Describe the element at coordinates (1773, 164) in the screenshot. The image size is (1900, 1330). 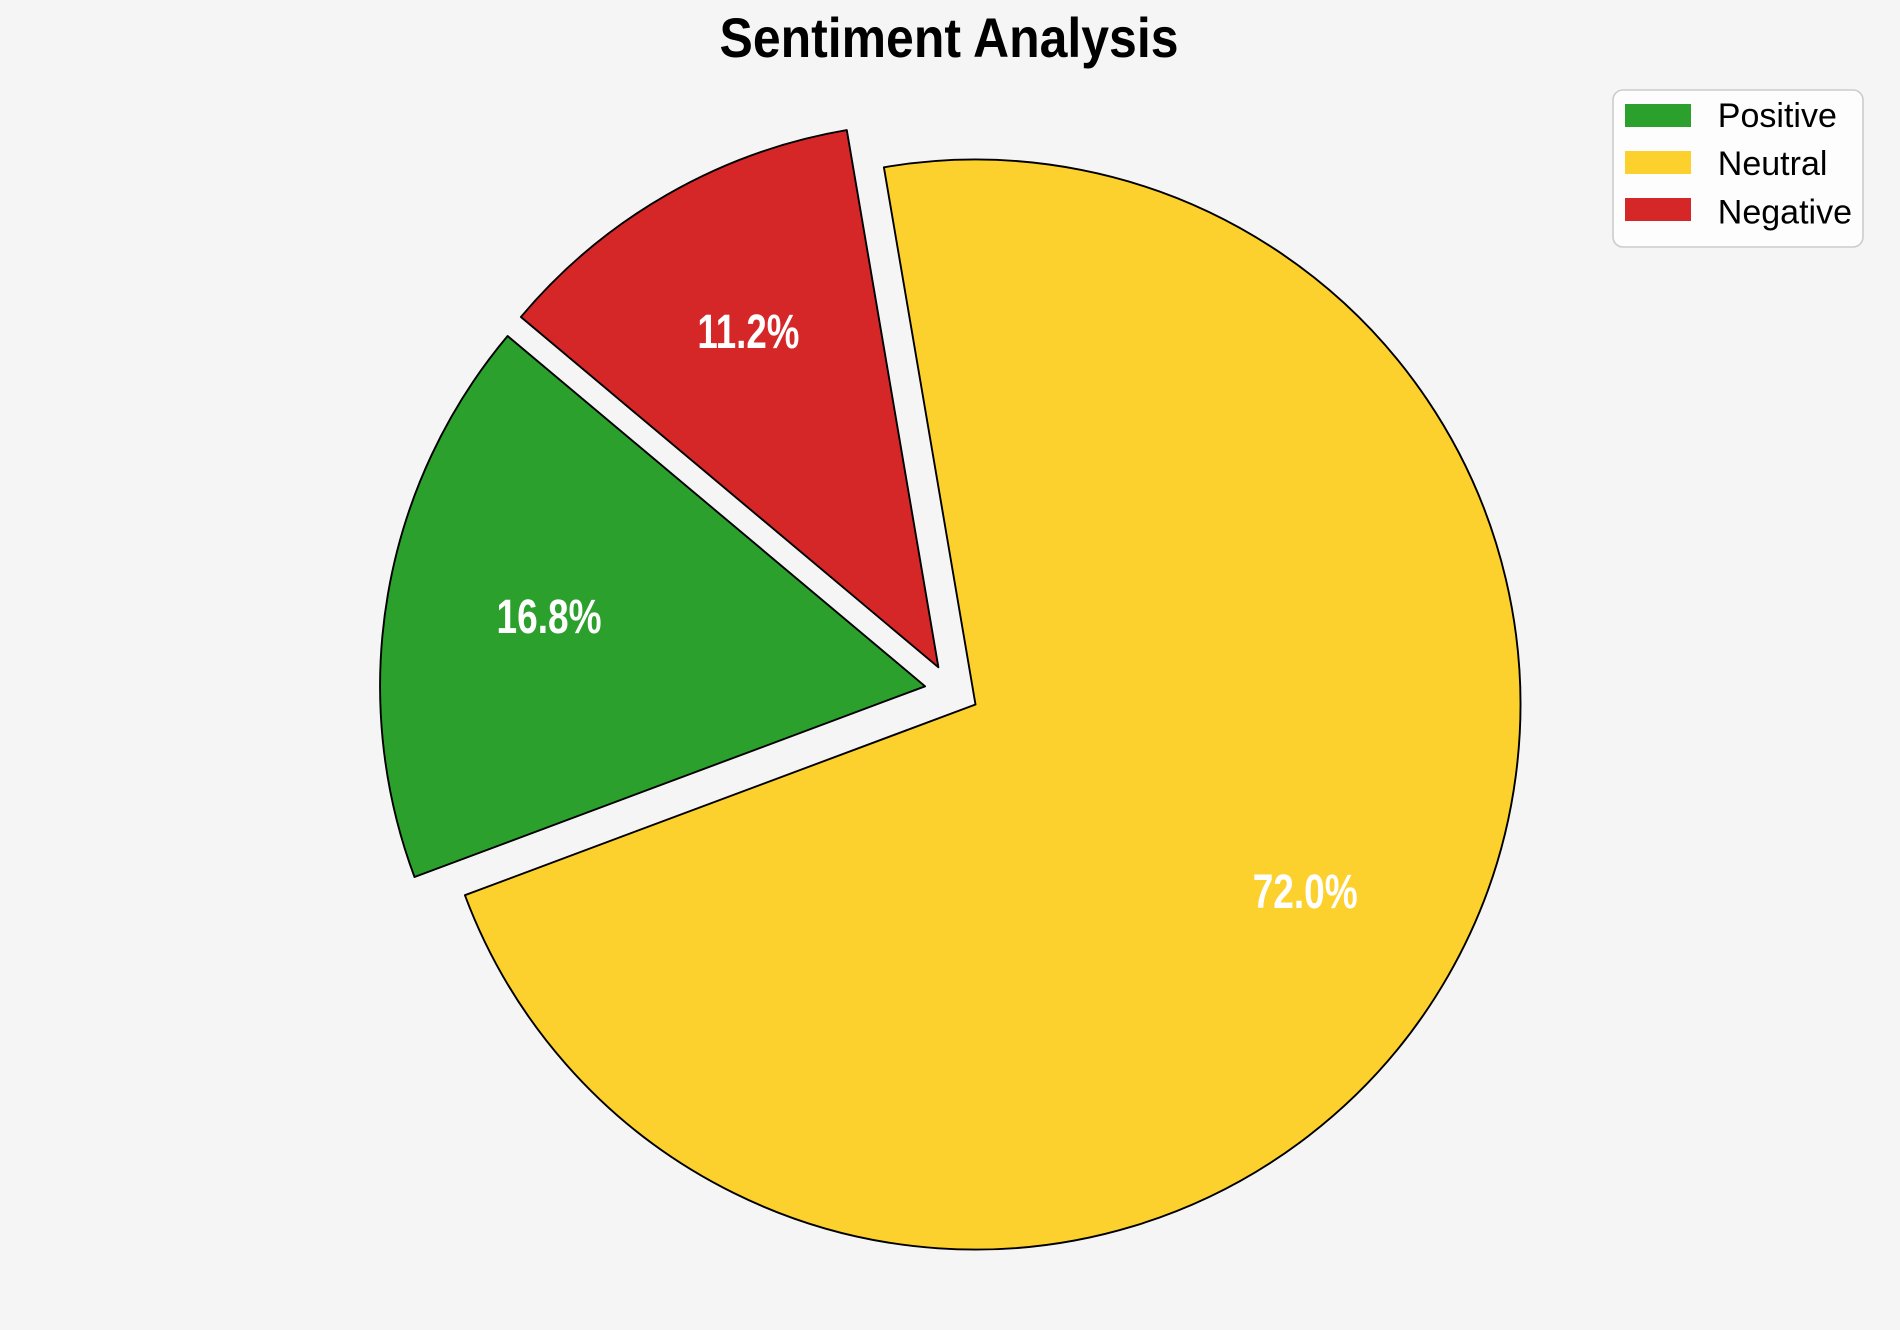
I see `svg-text: Neutral` at that location.